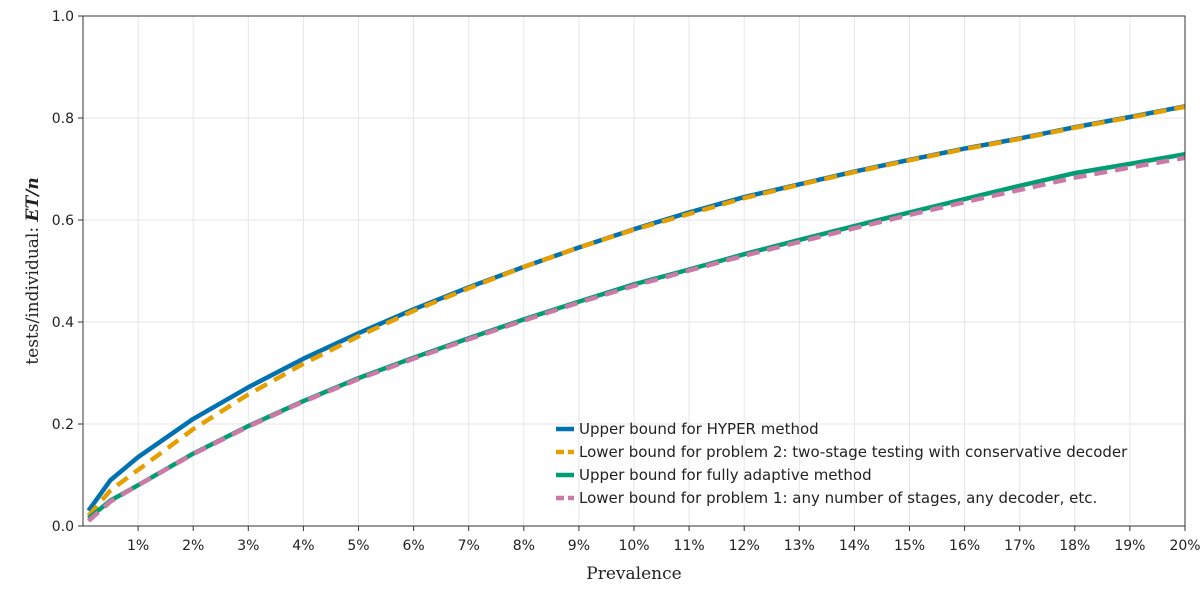  Describe the element at coordinates (1184, 546) in the screenshot. I see `x-tick-label: 20%` at that location.